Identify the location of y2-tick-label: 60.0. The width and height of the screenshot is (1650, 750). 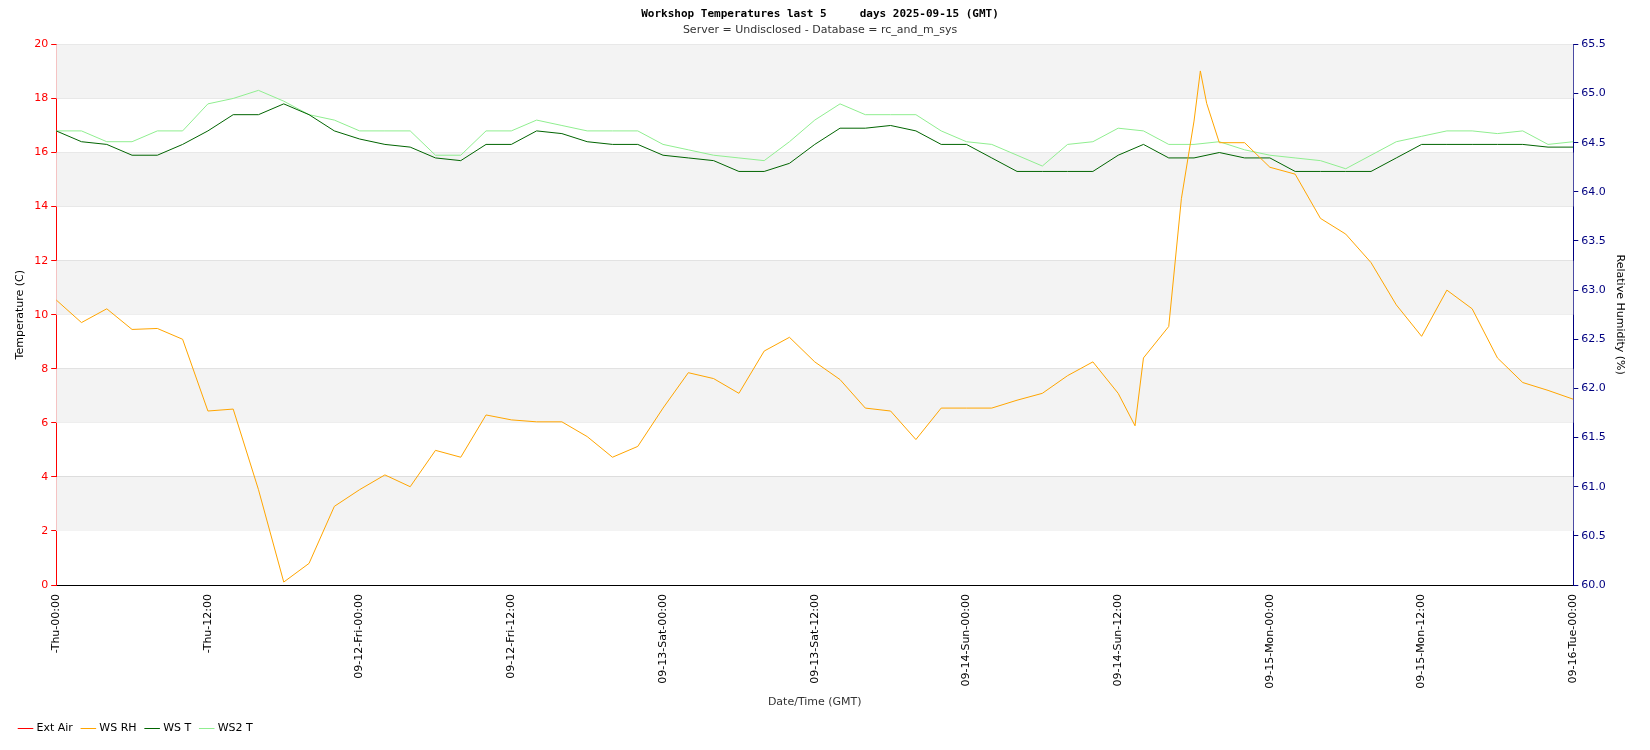
(1593, 584).